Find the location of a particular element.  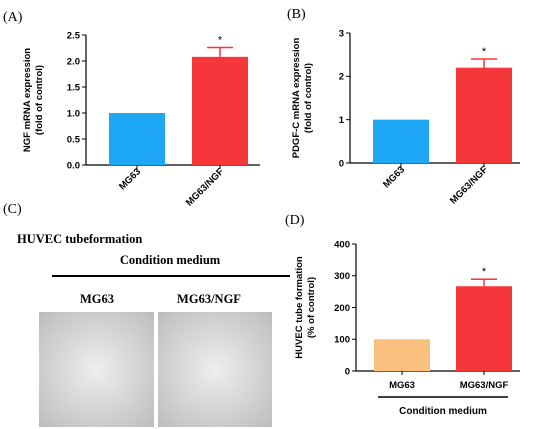

y-tick-label: 1.5 is located at coordinates (74, 87).